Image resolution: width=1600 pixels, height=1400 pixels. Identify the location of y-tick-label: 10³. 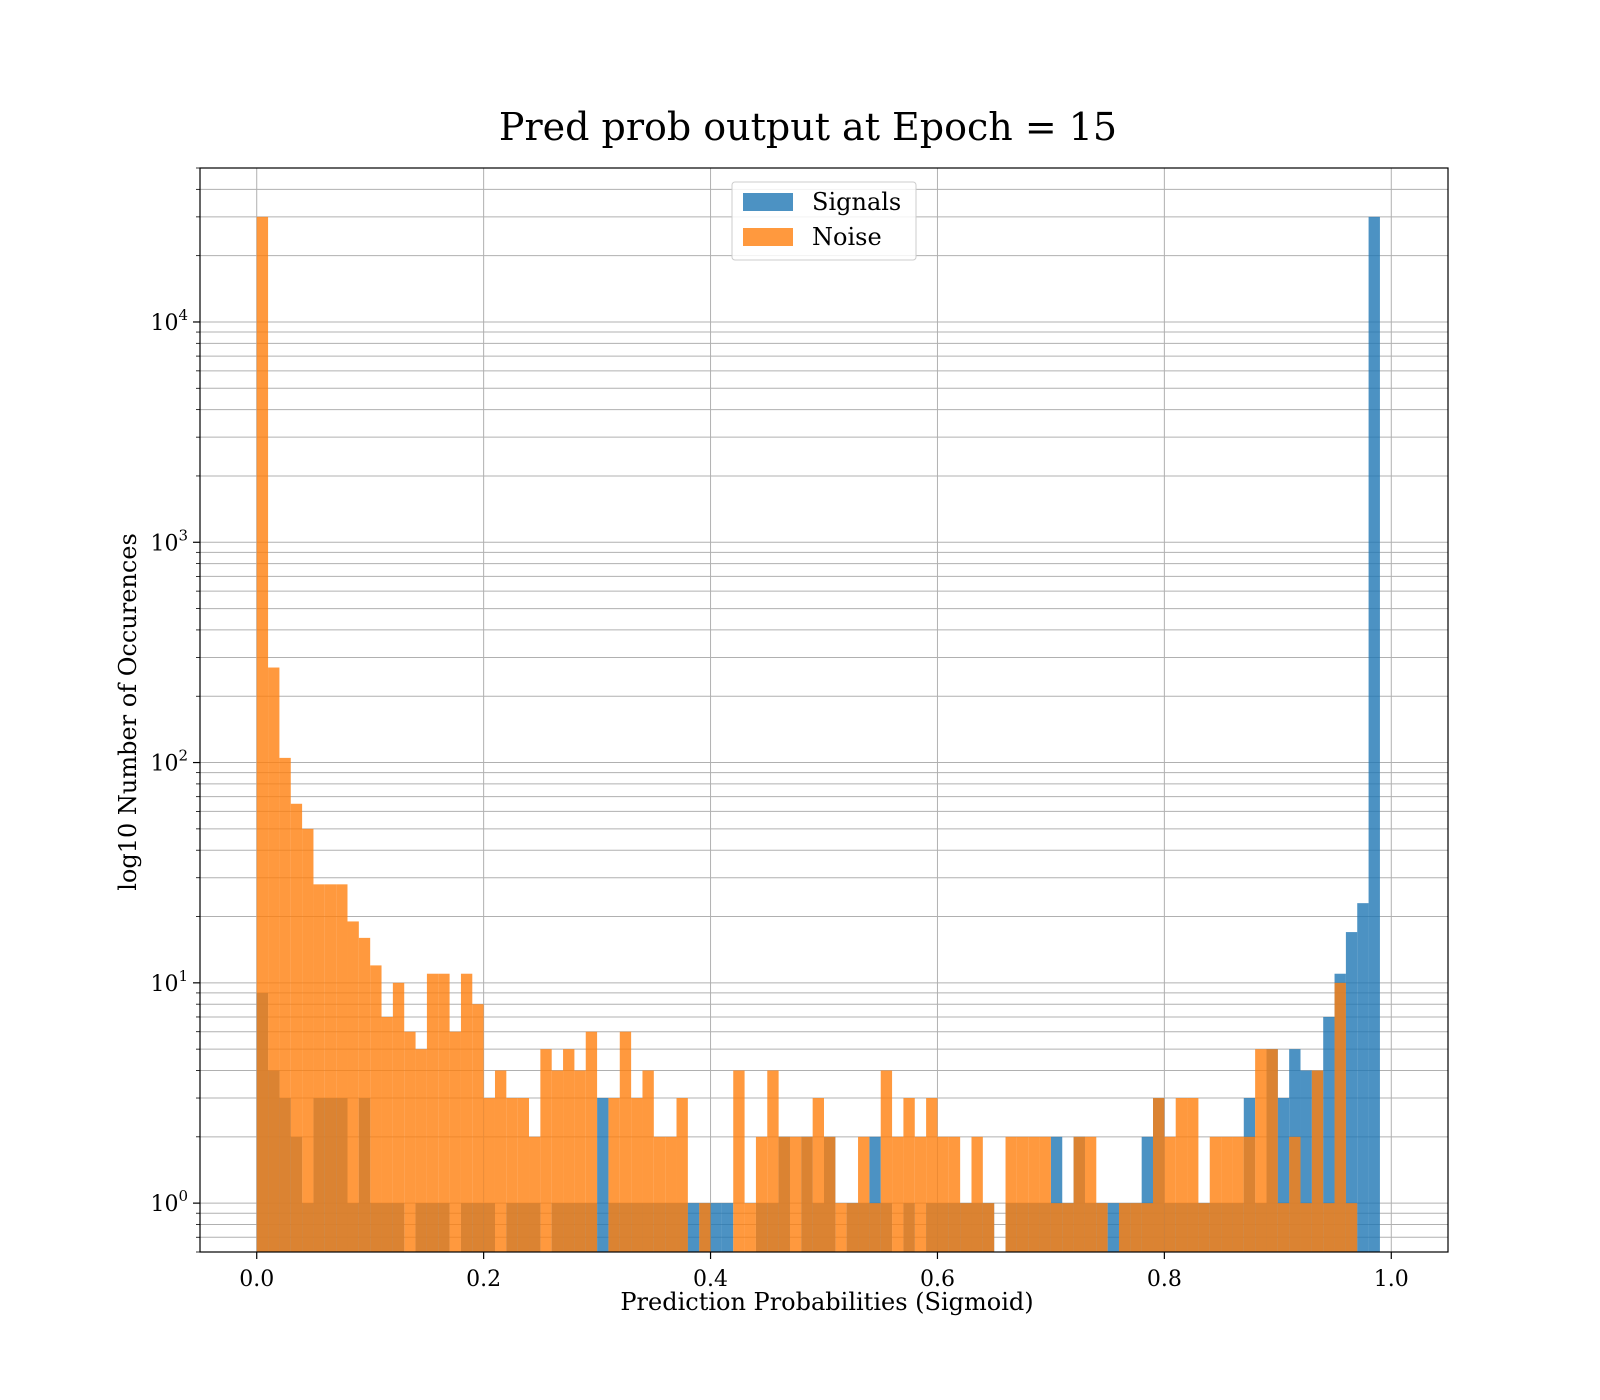
(169, 541).